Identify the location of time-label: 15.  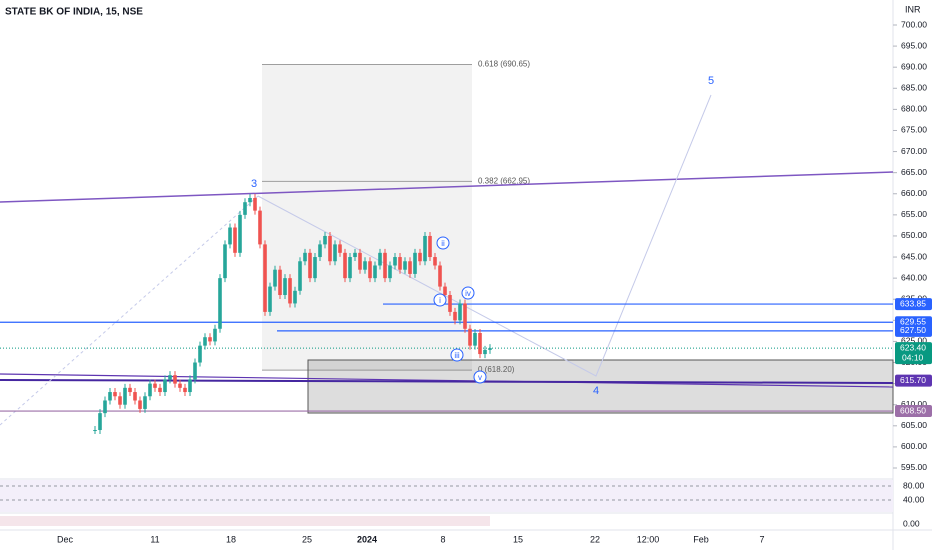
(518, 539).